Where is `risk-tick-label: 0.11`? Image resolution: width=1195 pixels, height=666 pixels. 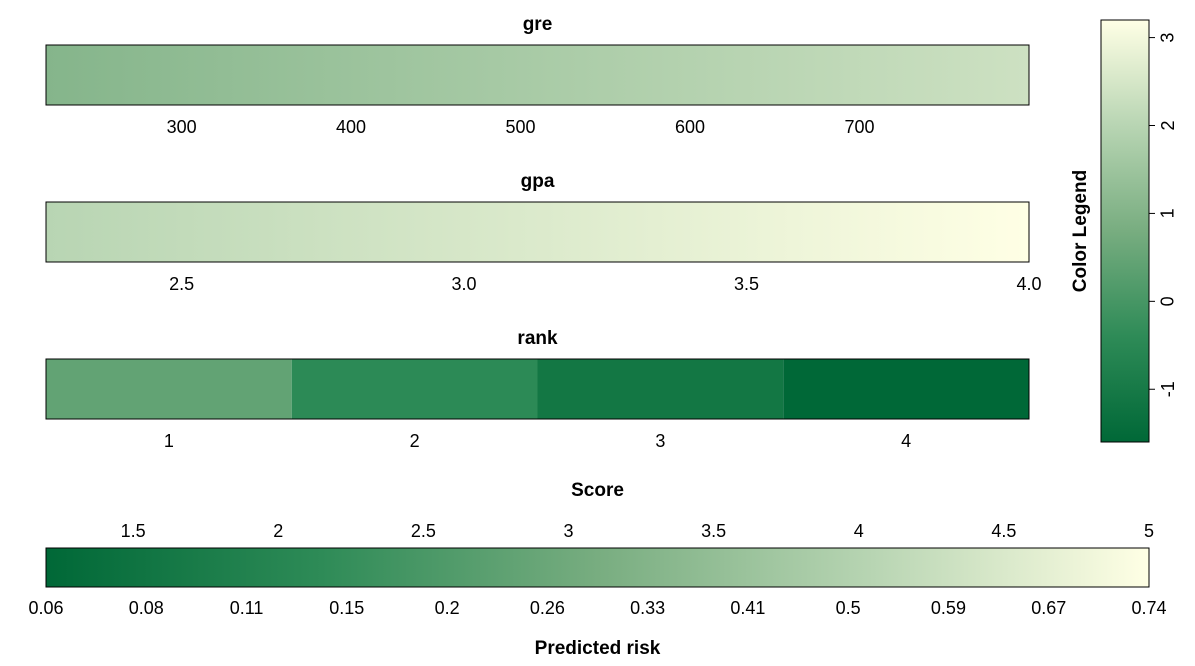
risk-tick-label: 0.11 is located at coordinates (247, 608).